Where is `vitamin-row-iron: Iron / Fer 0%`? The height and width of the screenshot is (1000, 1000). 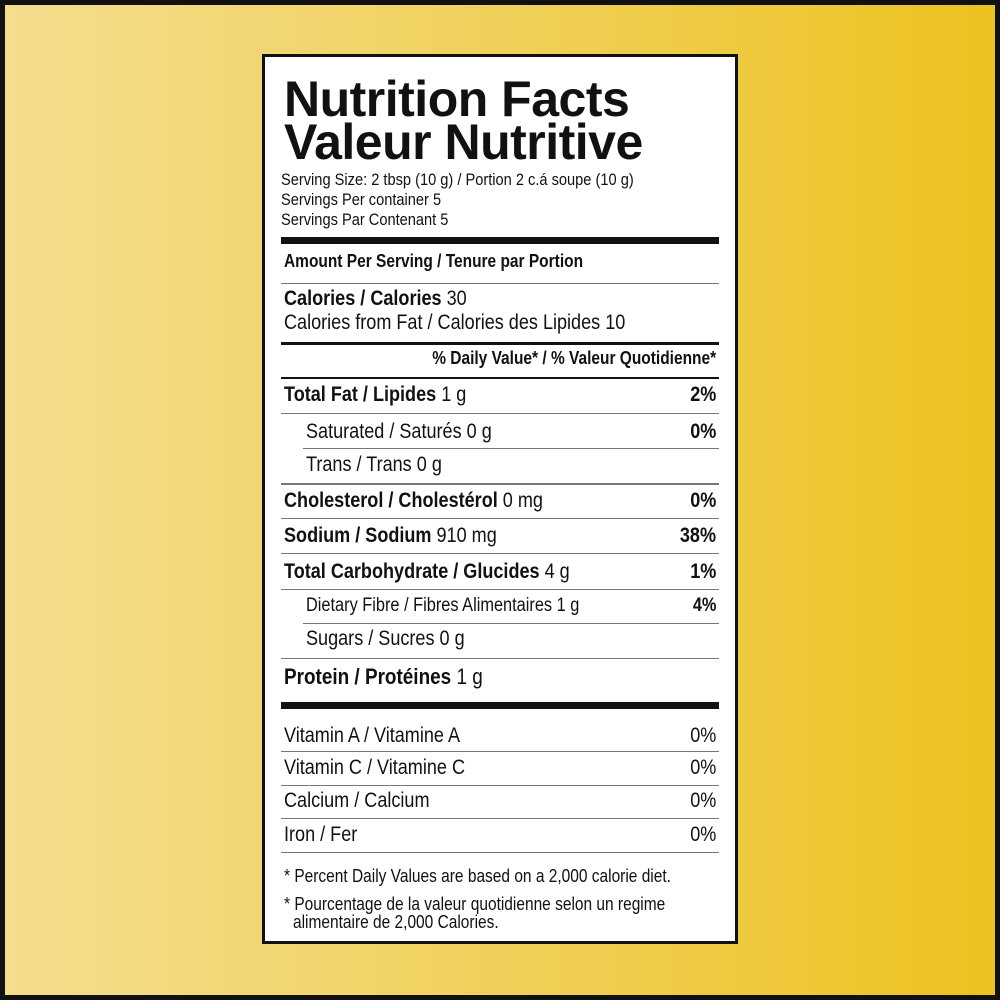
vitamin-row-iron: Iron / Fer 0% is located at coordinates (500, 834).